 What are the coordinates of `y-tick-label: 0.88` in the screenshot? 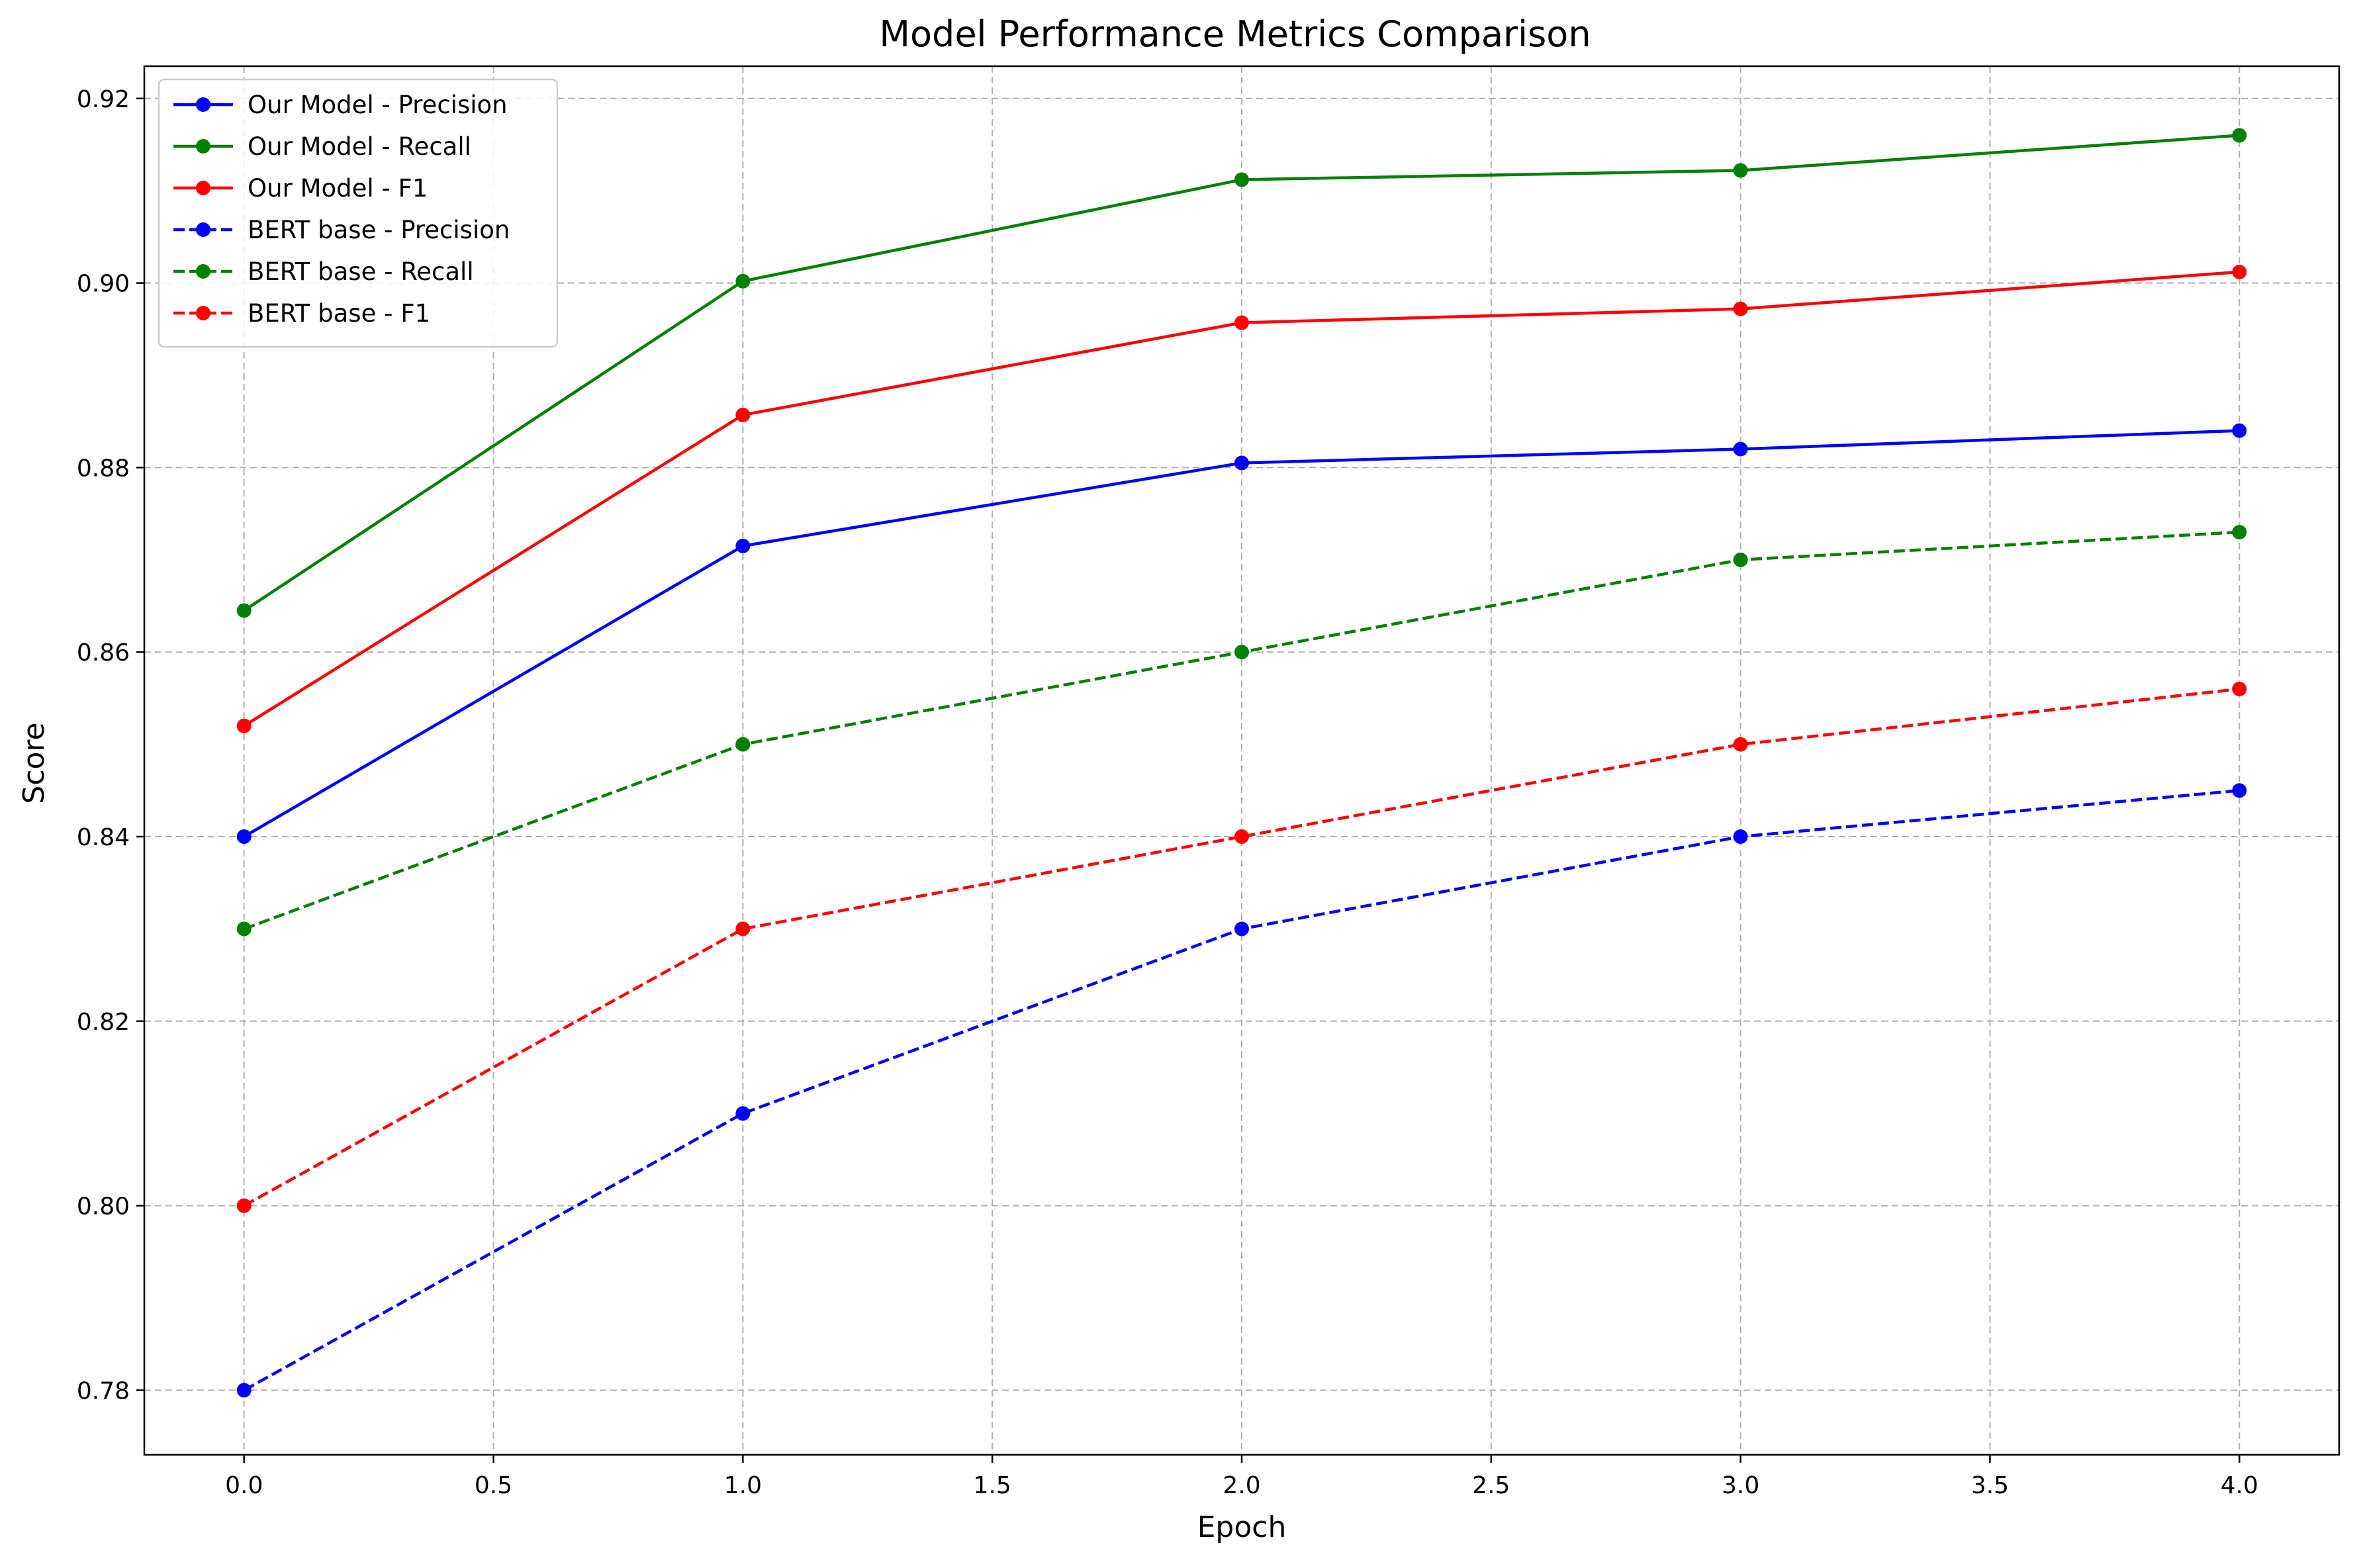 It's located at (103, 468).